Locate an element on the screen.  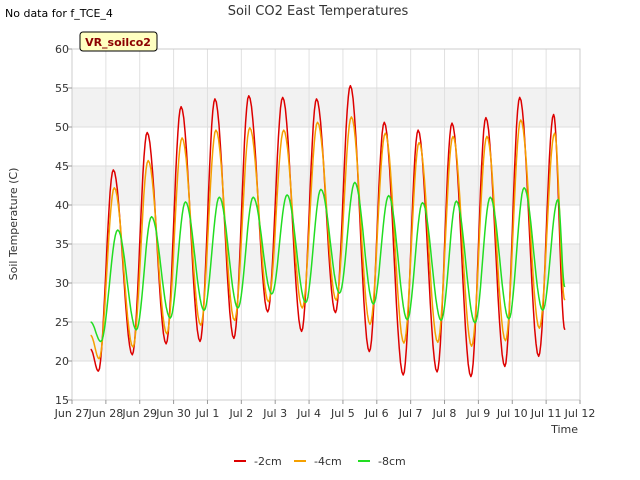
station-tag: VR_soilco2 is located at coordinates (118, 41).